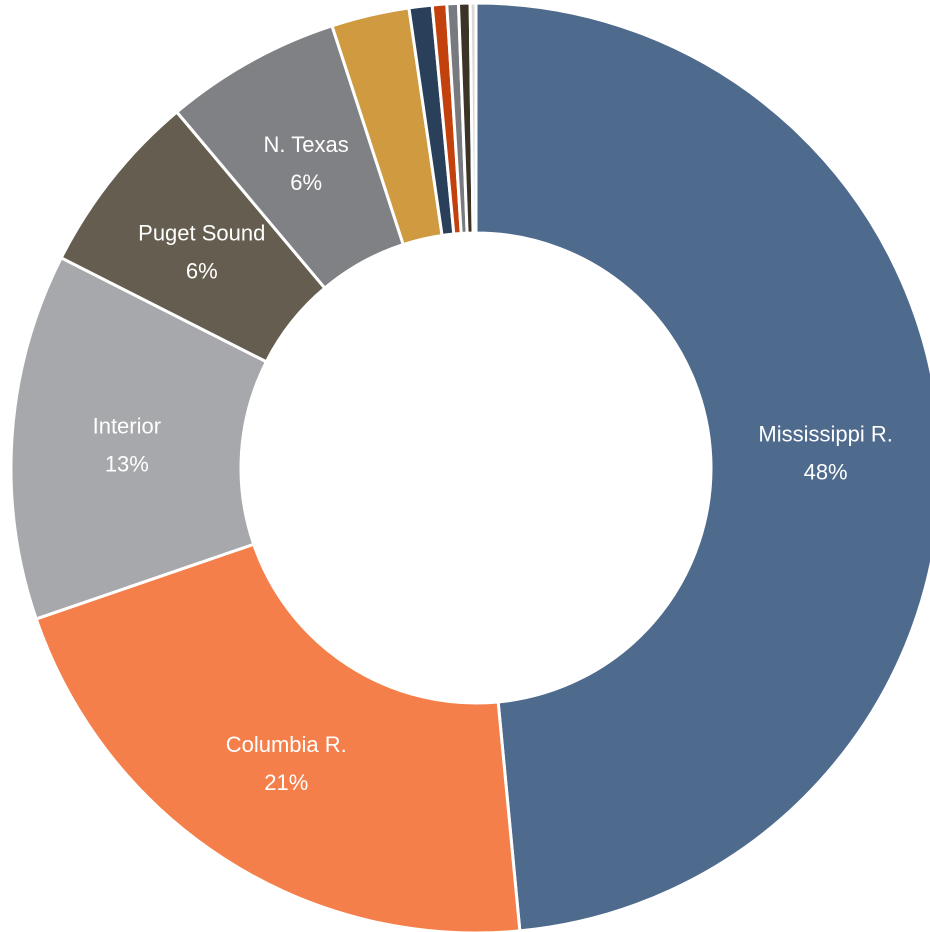  What do you see at coordinates (127, 464) in the screenshot?
I see `slice-value-label: 13%` at bounding box center [127, 464].